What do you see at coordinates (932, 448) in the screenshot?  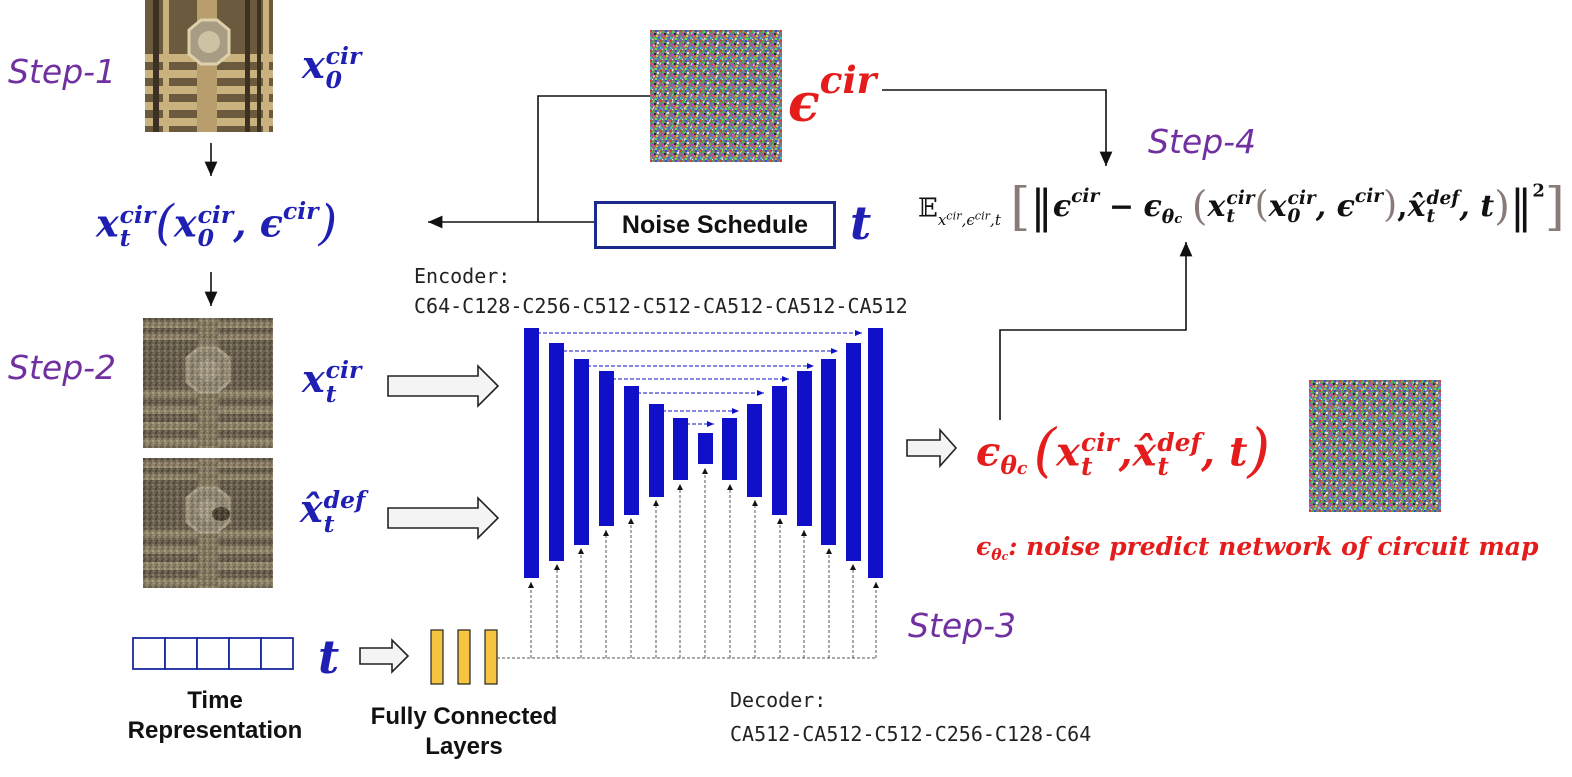 I see `hollow-arrow-output` at bounding box center [932, 448].